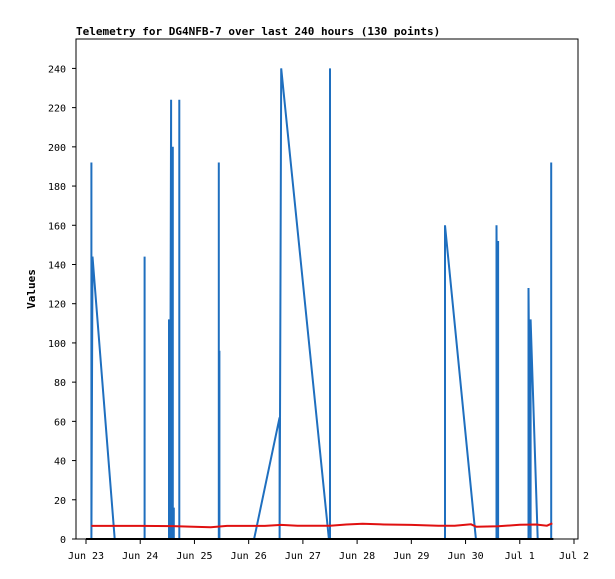 This screenshot has width=615, height=579. I want to click on y-tick-label: 160, so click(57, 226).